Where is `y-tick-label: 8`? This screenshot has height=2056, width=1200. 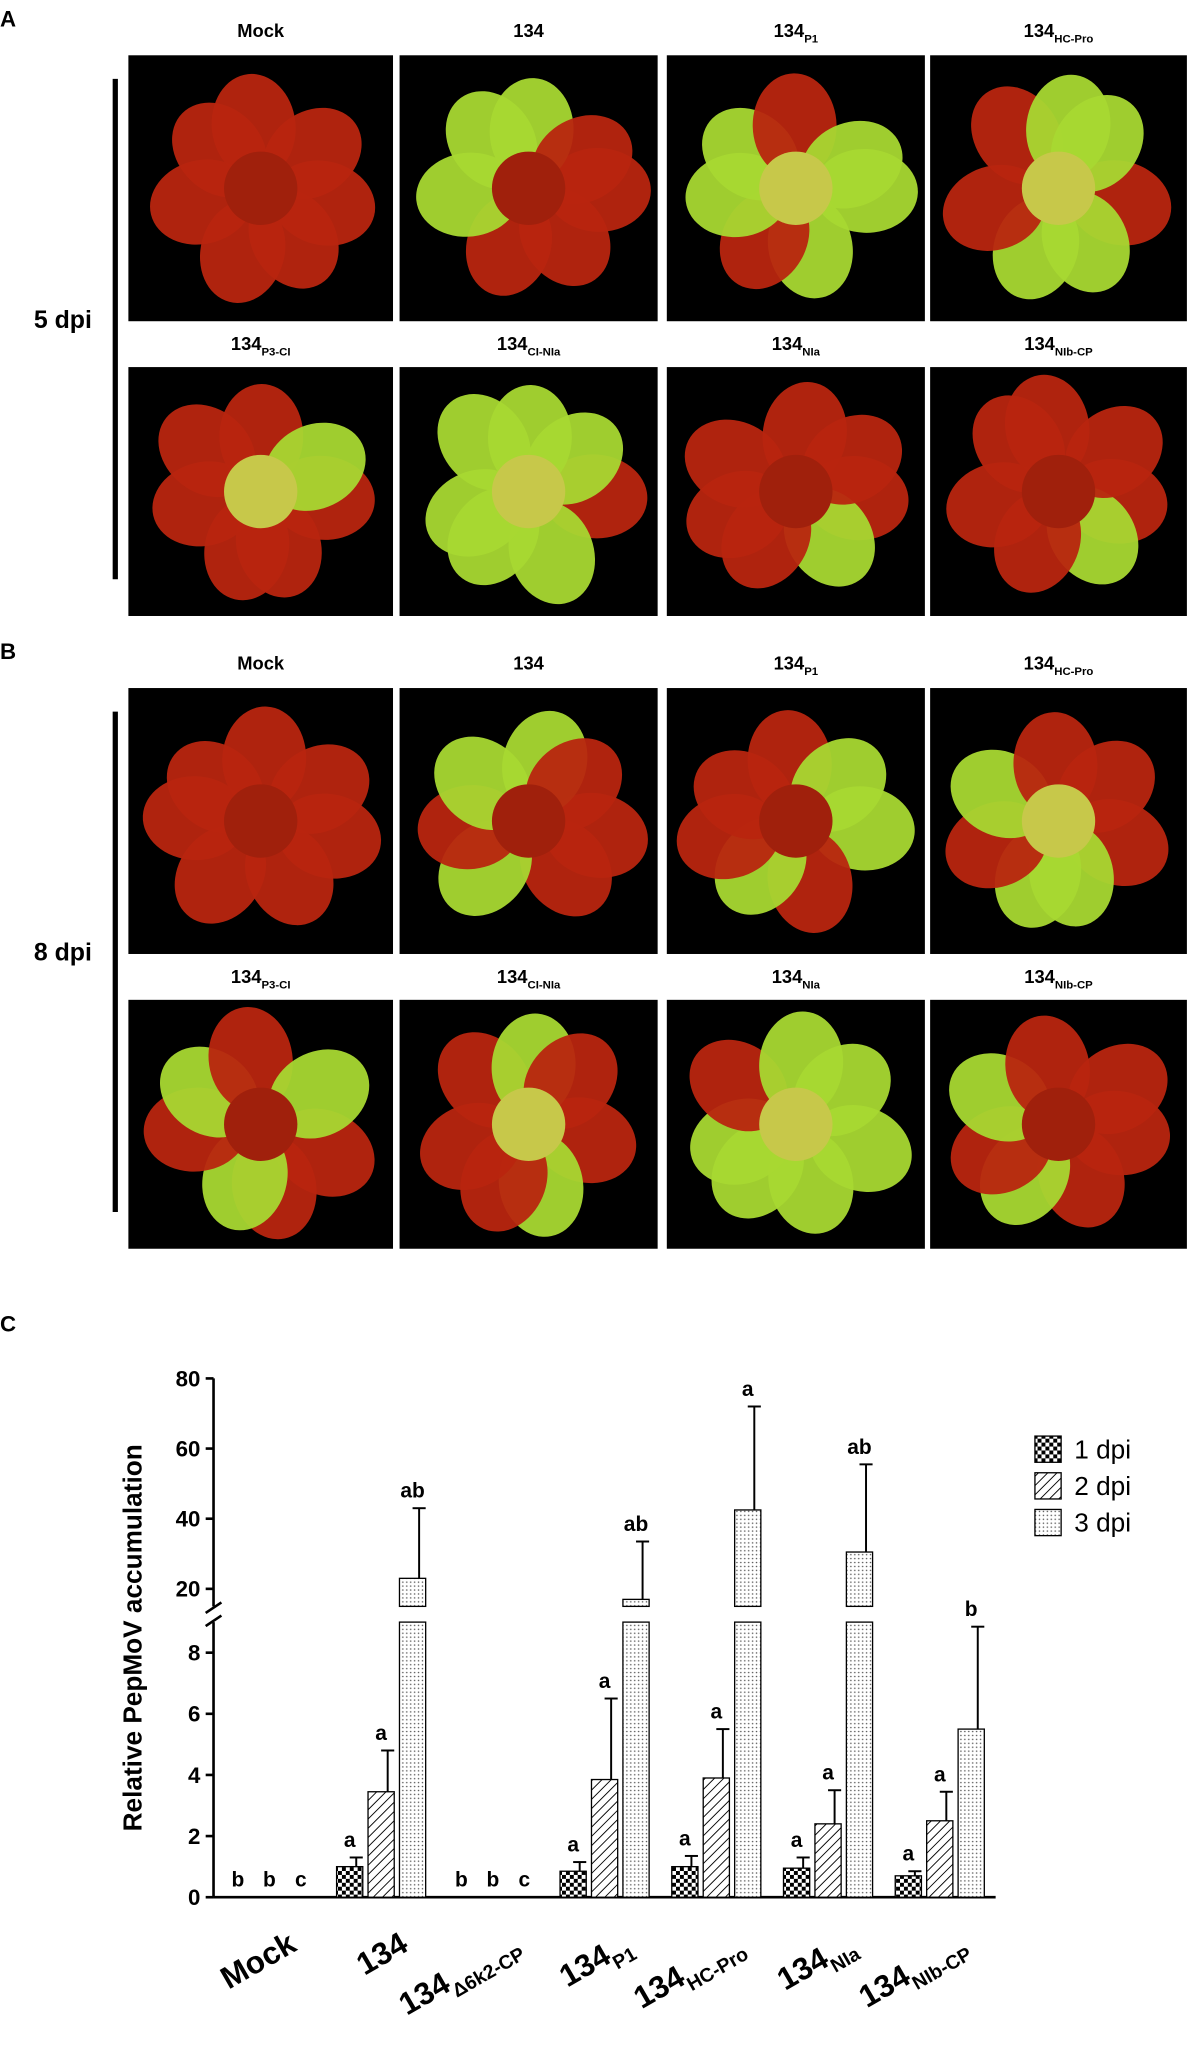 y-tick-label: 8 is located at coordinates (194, 1653).